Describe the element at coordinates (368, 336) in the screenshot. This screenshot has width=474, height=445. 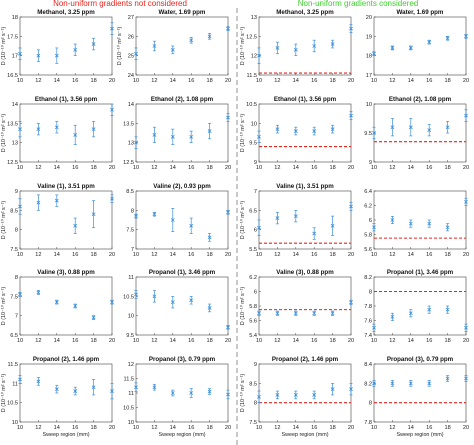
I see `y-tick-label: 7.4` at that location.